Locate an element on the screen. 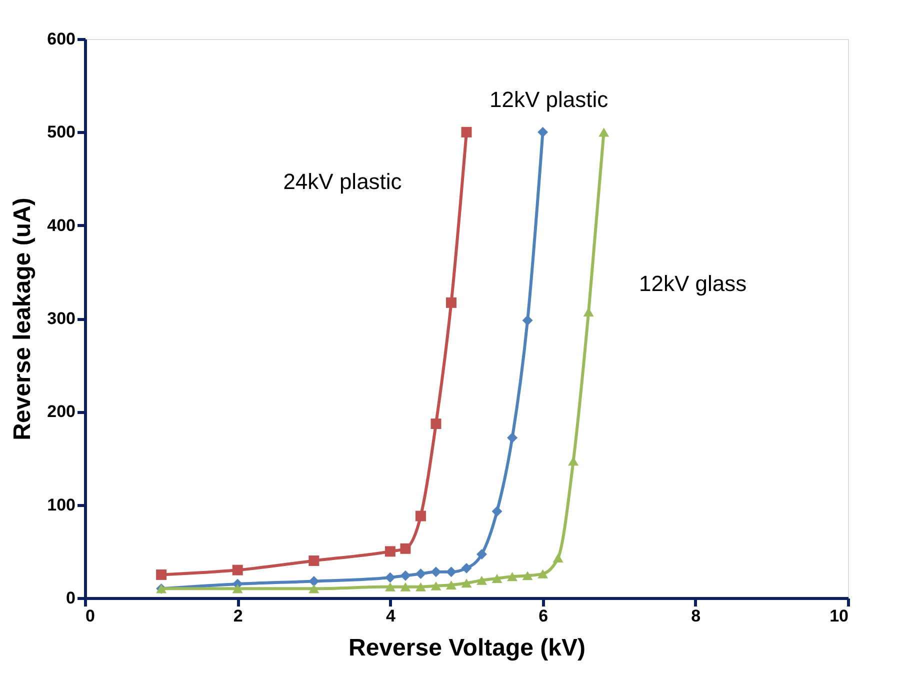  x-tick-label: 8 is located at coordinates (696, 616).